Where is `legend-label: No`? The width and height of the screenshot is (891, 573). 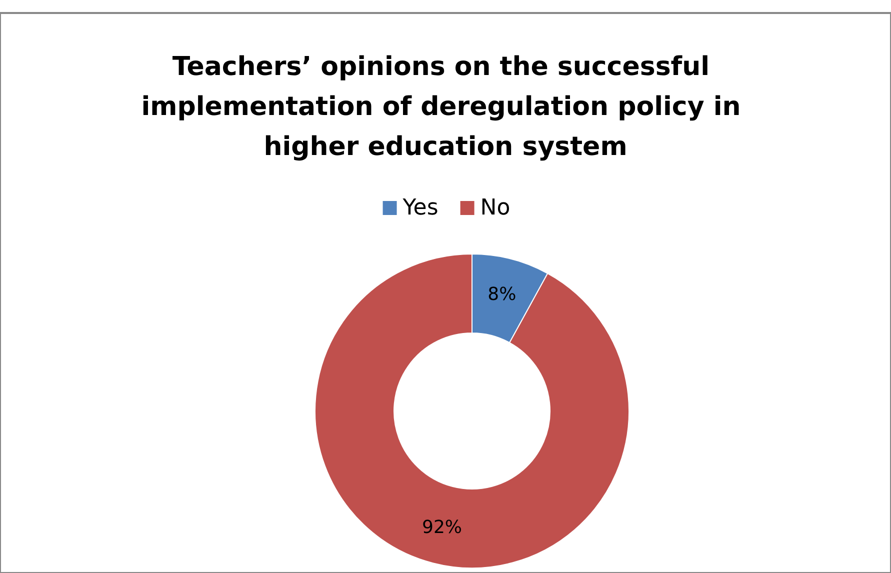 legend-label: No is located at coordinates (495, 208).